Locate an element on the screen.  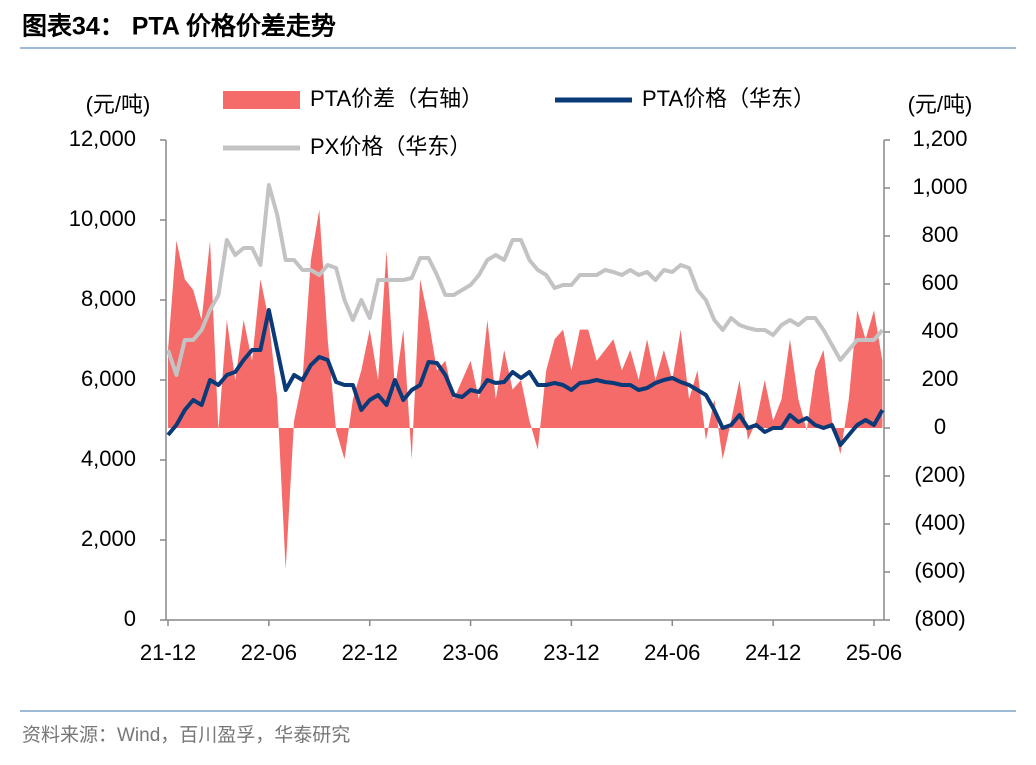
y-axis-label: (元/吨) is located at coordinates (118, 104).